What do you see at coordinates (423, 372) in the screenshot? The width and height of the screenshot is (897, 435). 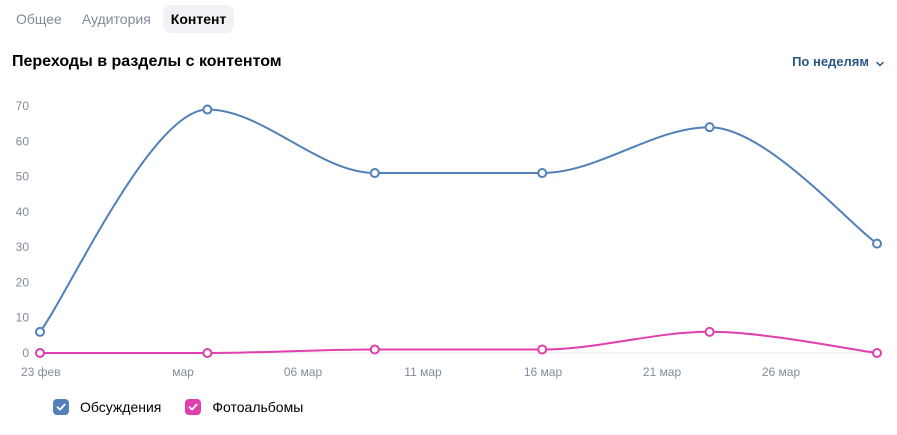 I see `x-tick-label: 11 мар` at bounding box center [423, 372].